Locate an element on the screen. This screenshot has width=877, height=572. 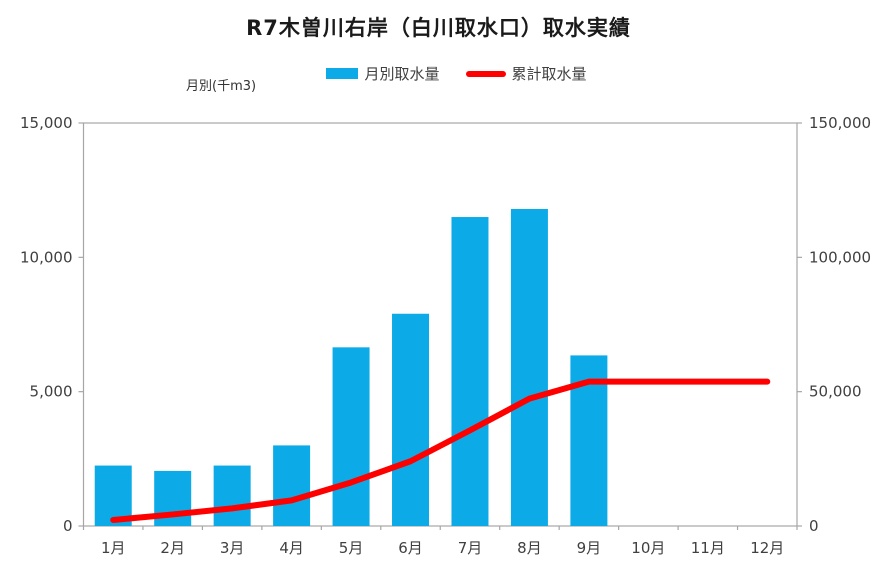
bar-8月 is located at coordinates (529, 367).